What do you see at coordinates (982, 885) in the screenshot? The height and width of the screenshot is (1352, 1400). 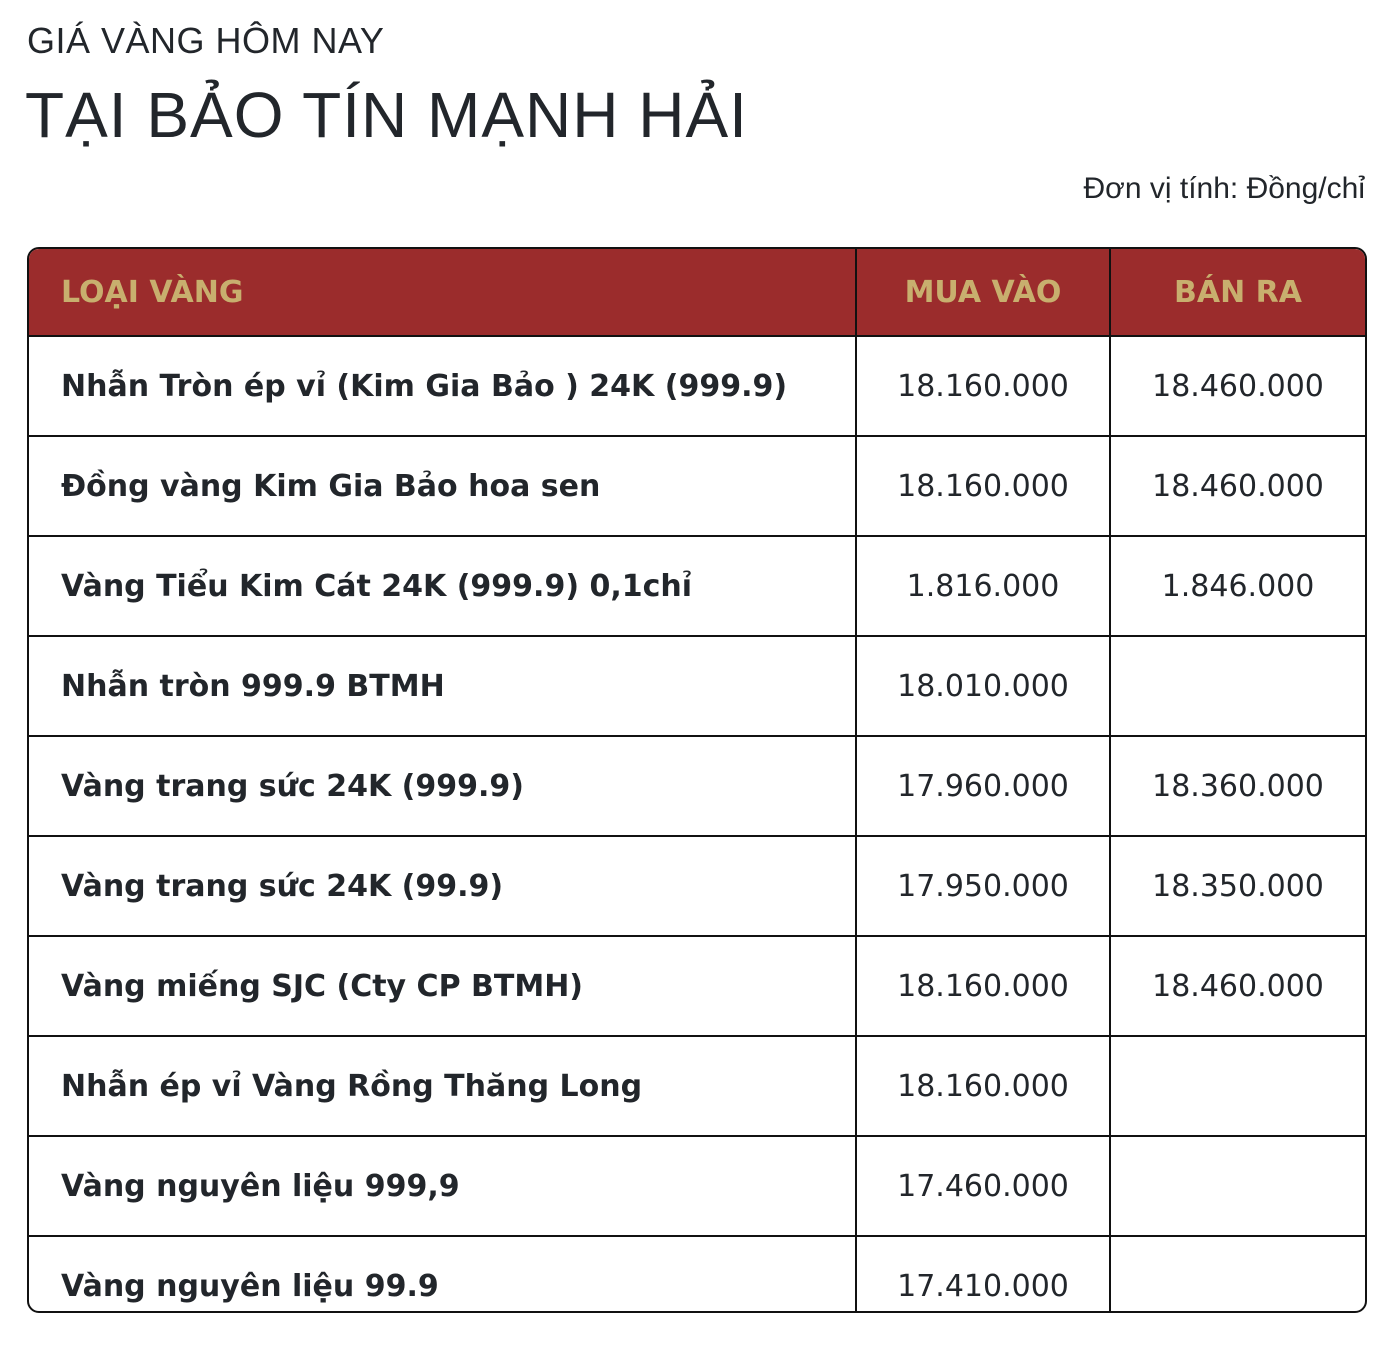 I see `buy-price-cell: 17.950.000` at bounding box center [982, 885].